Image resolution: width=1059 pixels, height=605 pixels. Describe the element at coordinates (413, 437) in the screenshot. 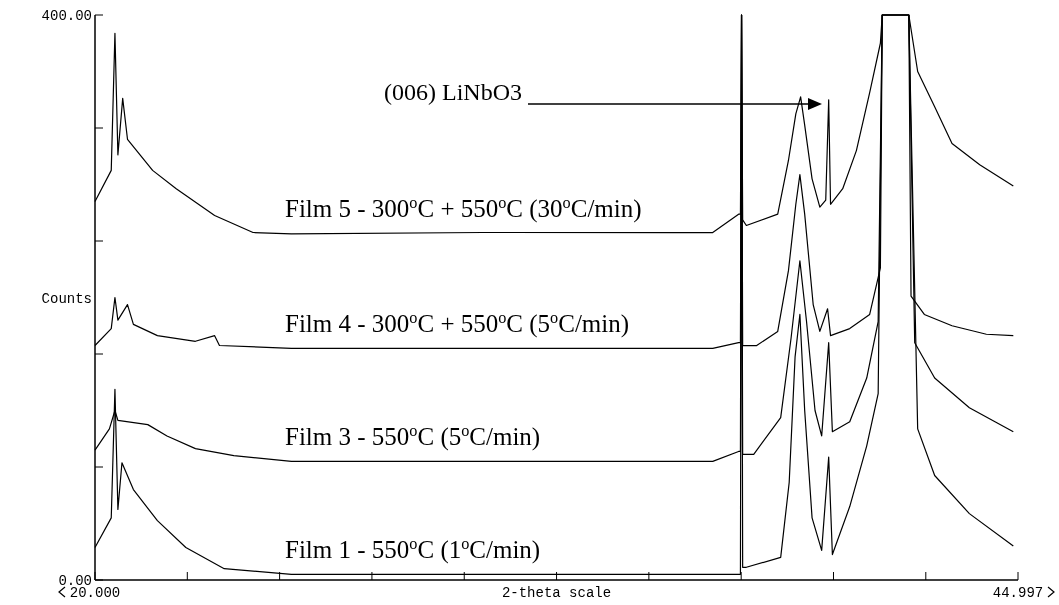

I see `series-label: Film 3 - 550$^{o}$C (5$^{o}$C/min)` at that location.